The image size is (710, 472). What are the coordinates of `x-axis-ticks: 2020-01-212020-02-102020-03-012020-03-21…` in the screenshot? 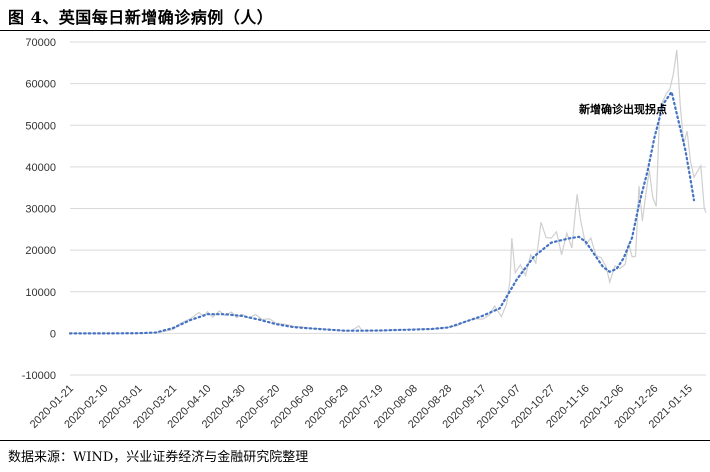 It's located at (361, 407).